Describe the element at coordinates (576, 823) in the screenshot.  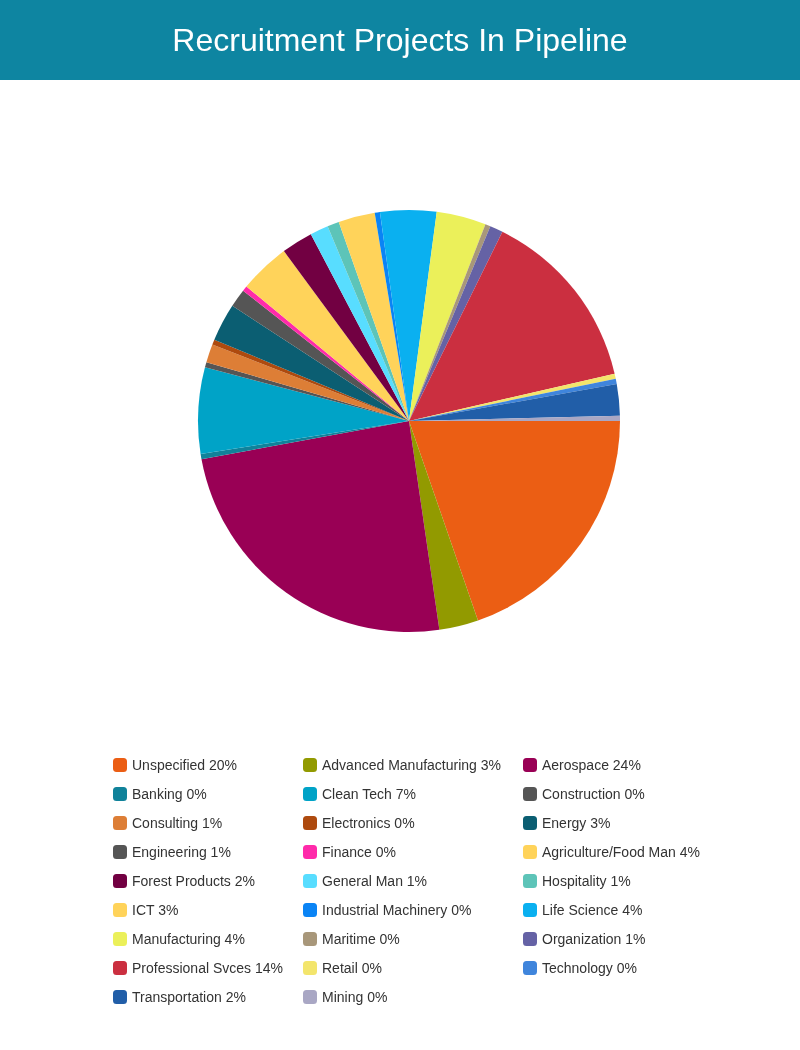
I see `legend-label: Energy 3%` at that location.